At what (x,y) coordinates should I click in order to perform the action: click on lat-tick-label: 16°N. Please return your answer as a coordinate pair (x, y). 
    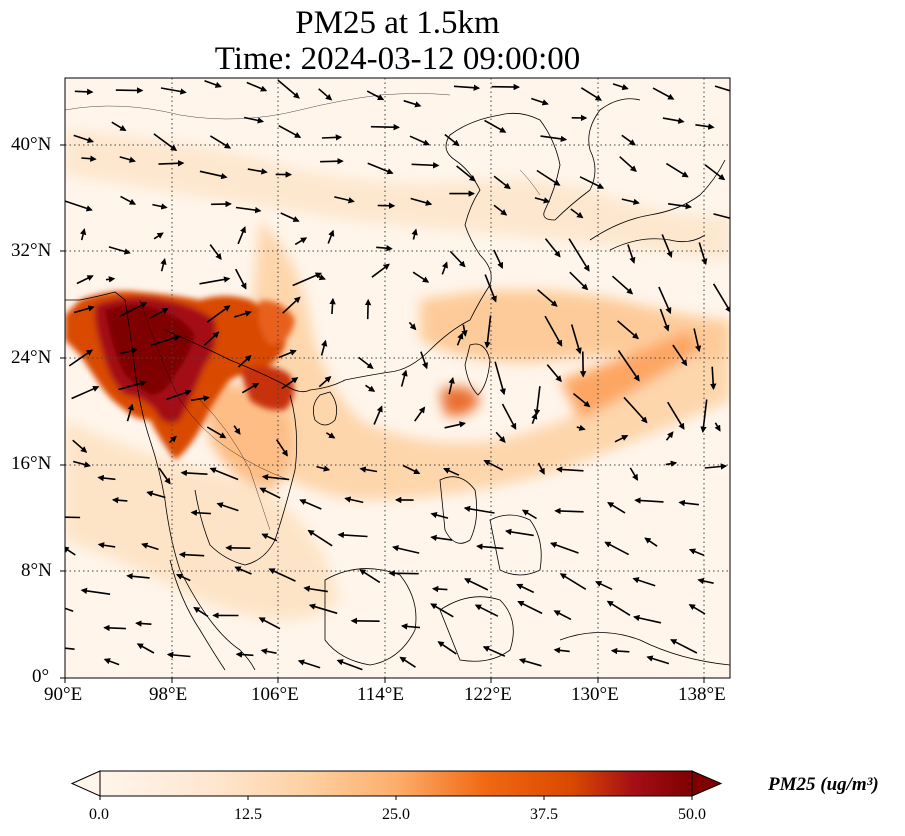
    Looking at the image, I should click on (31, 463).